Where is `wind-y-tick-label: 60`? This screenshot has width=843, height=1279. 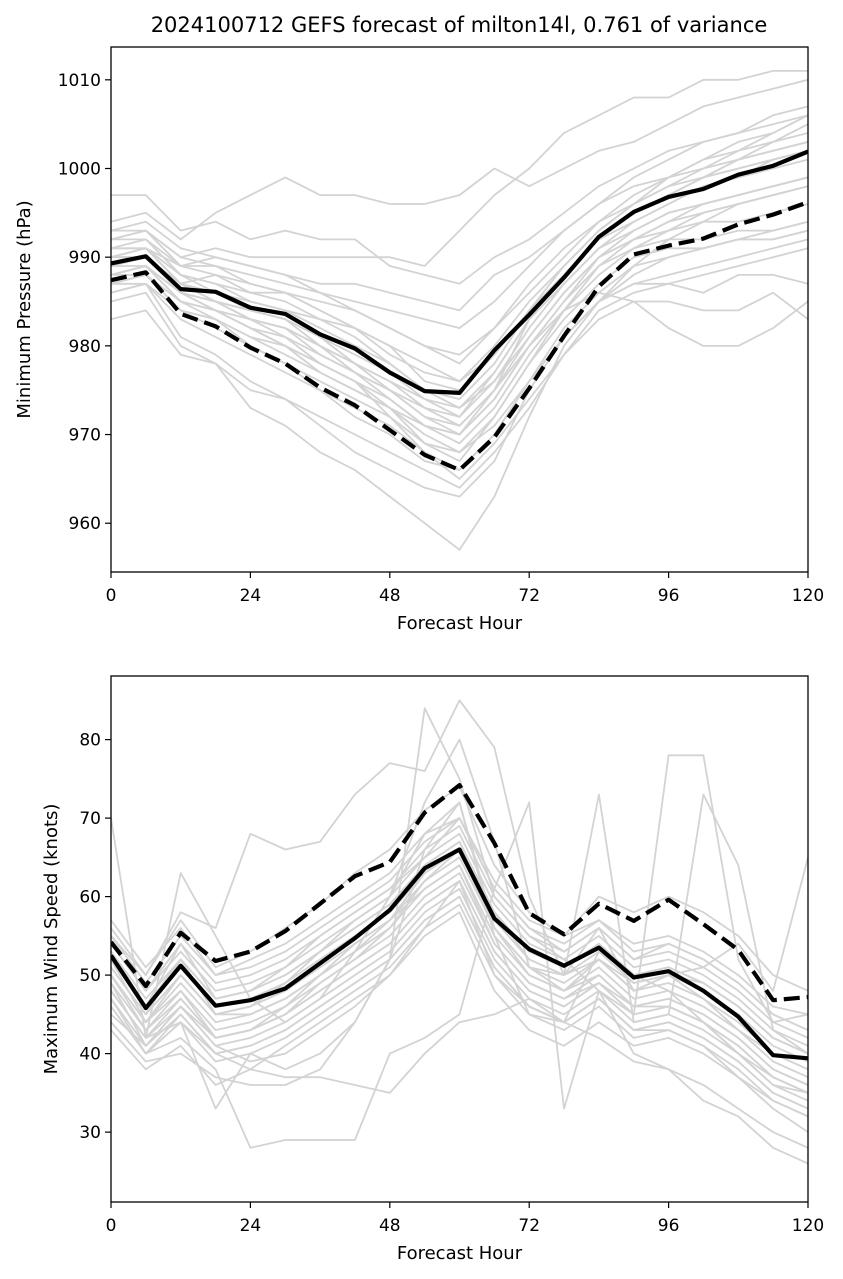
wind-y-tick-label: 60 is located at coordinates (90, 898).